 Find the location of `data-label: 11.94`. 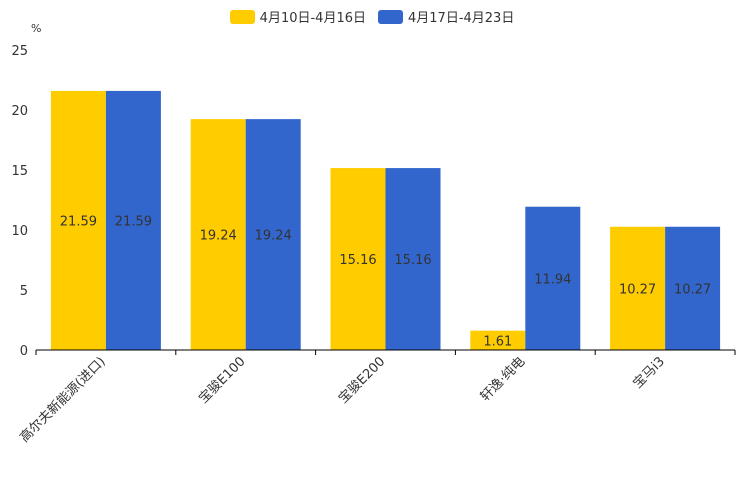

data-label: 11.94 is located at coordinates (552, 279).